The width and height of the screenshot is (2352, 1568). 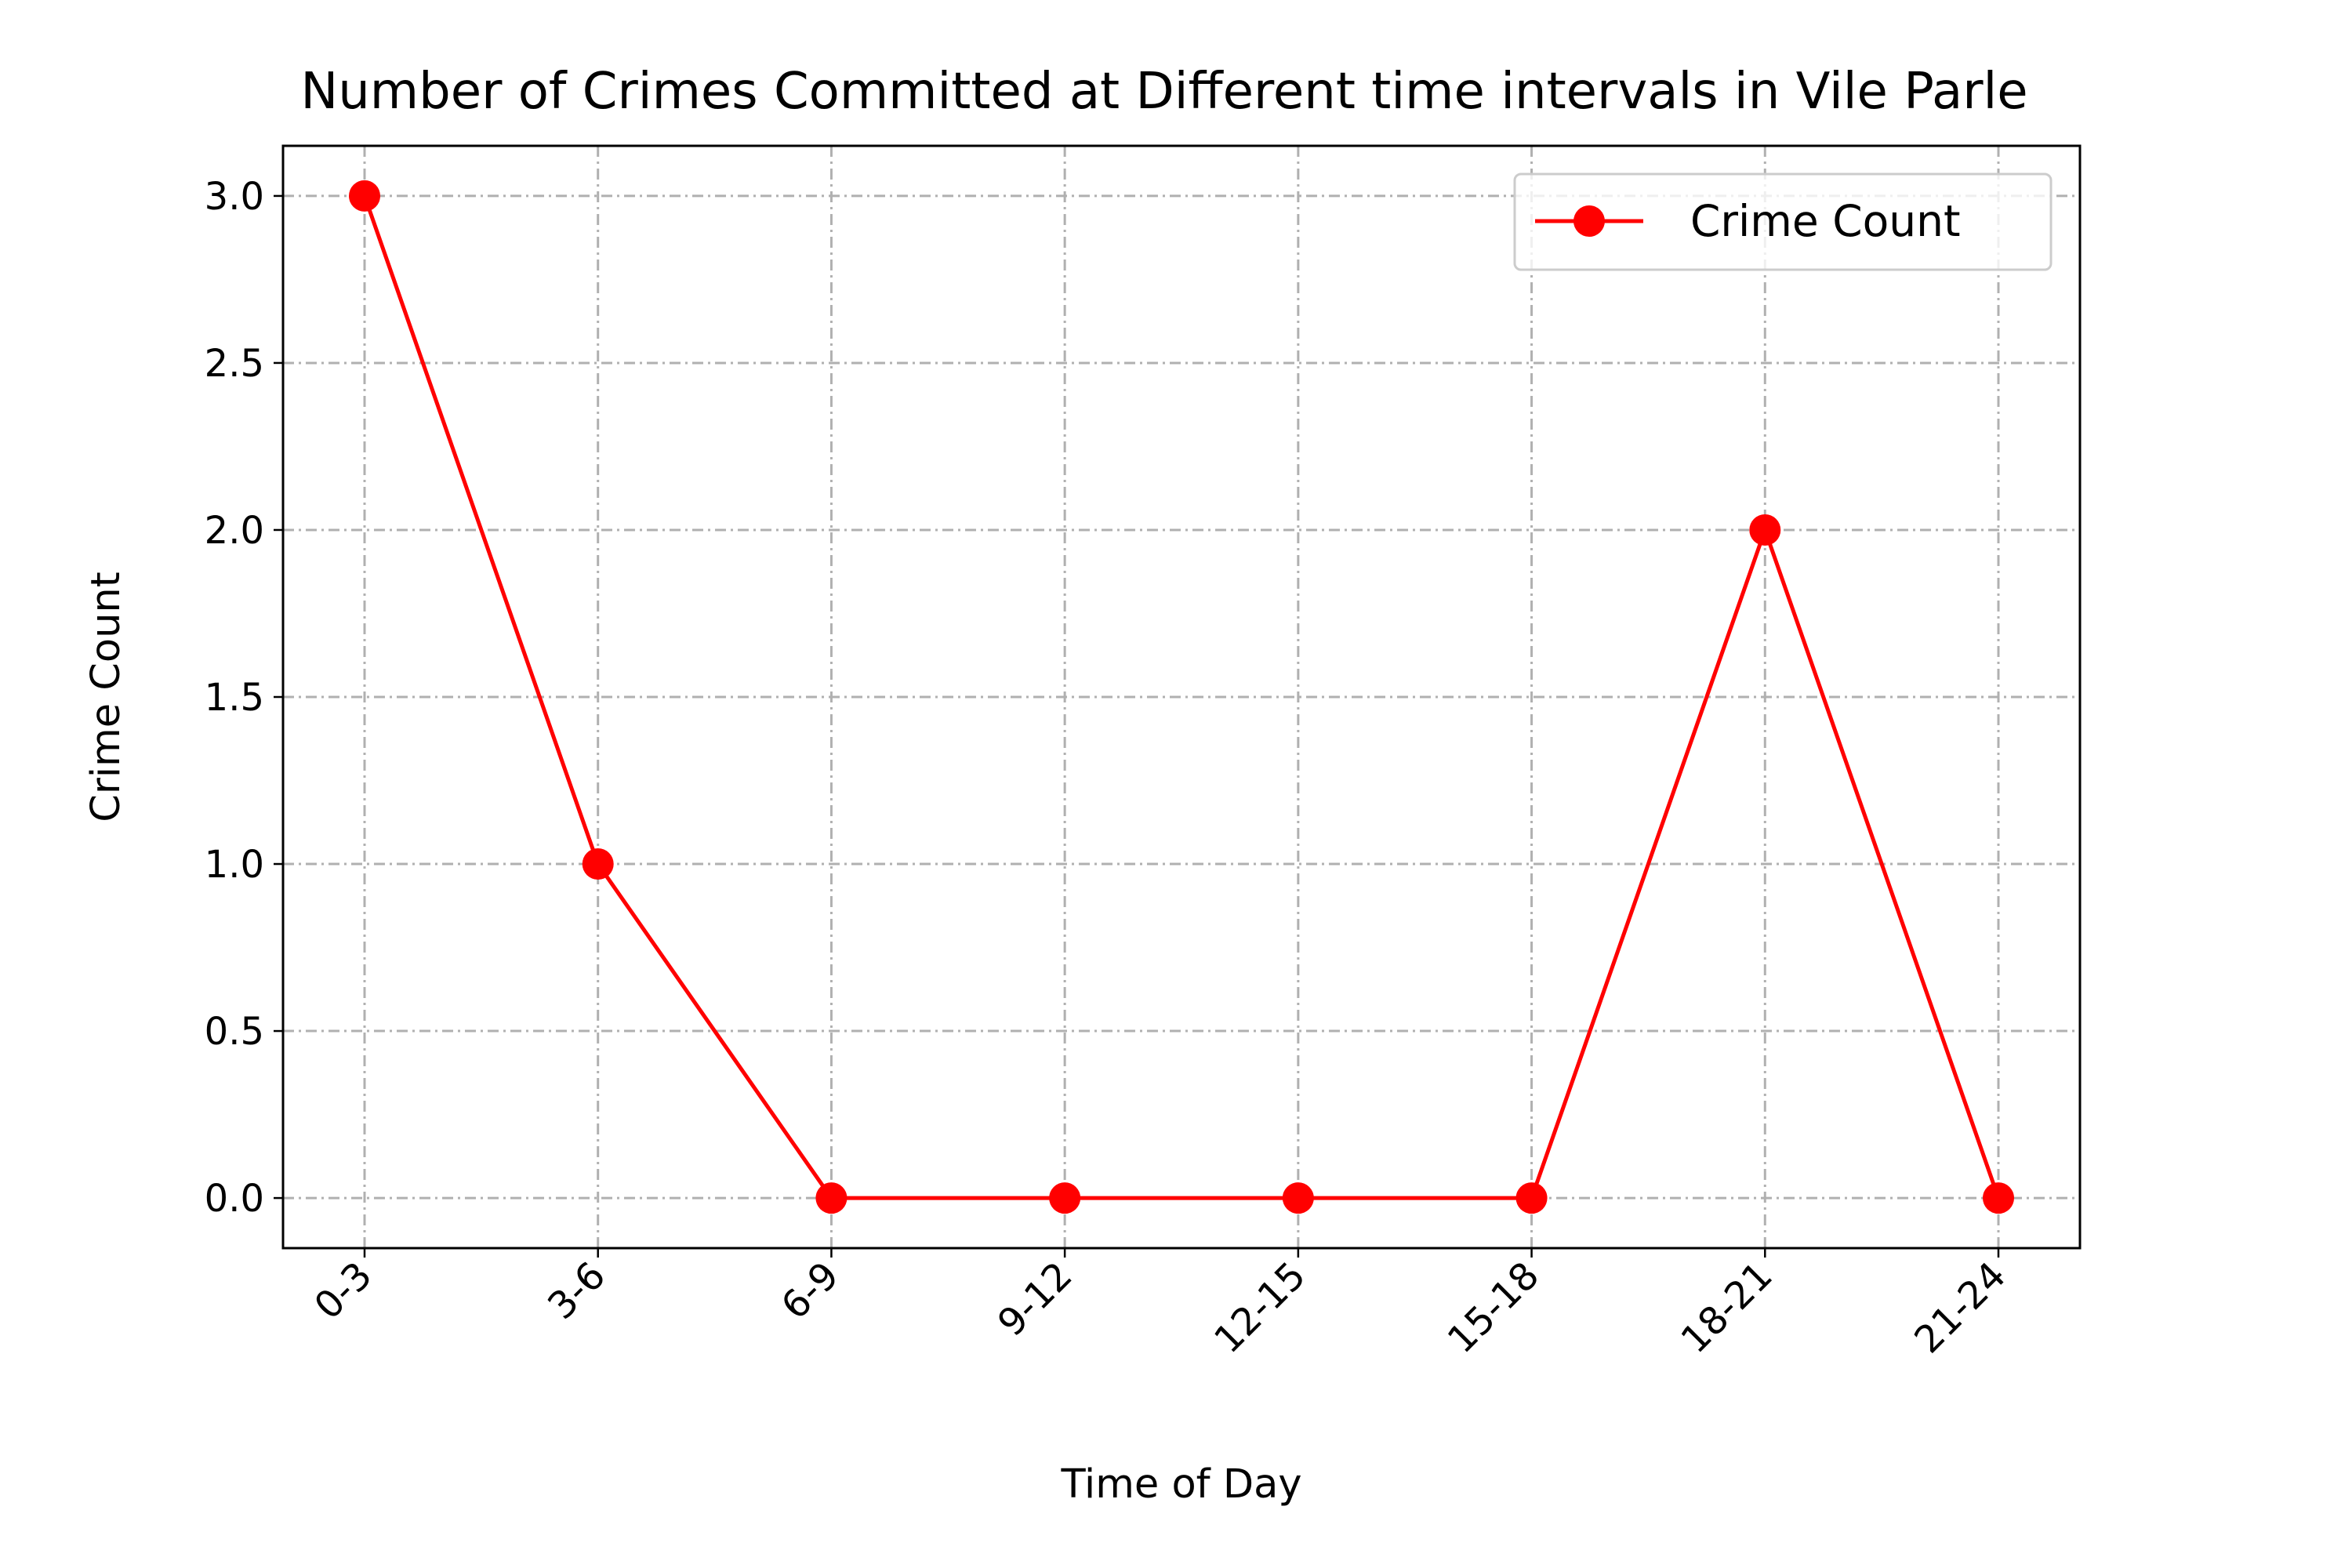 I want to click on y-tick-label: 2.0, so click(x=234, y=531).